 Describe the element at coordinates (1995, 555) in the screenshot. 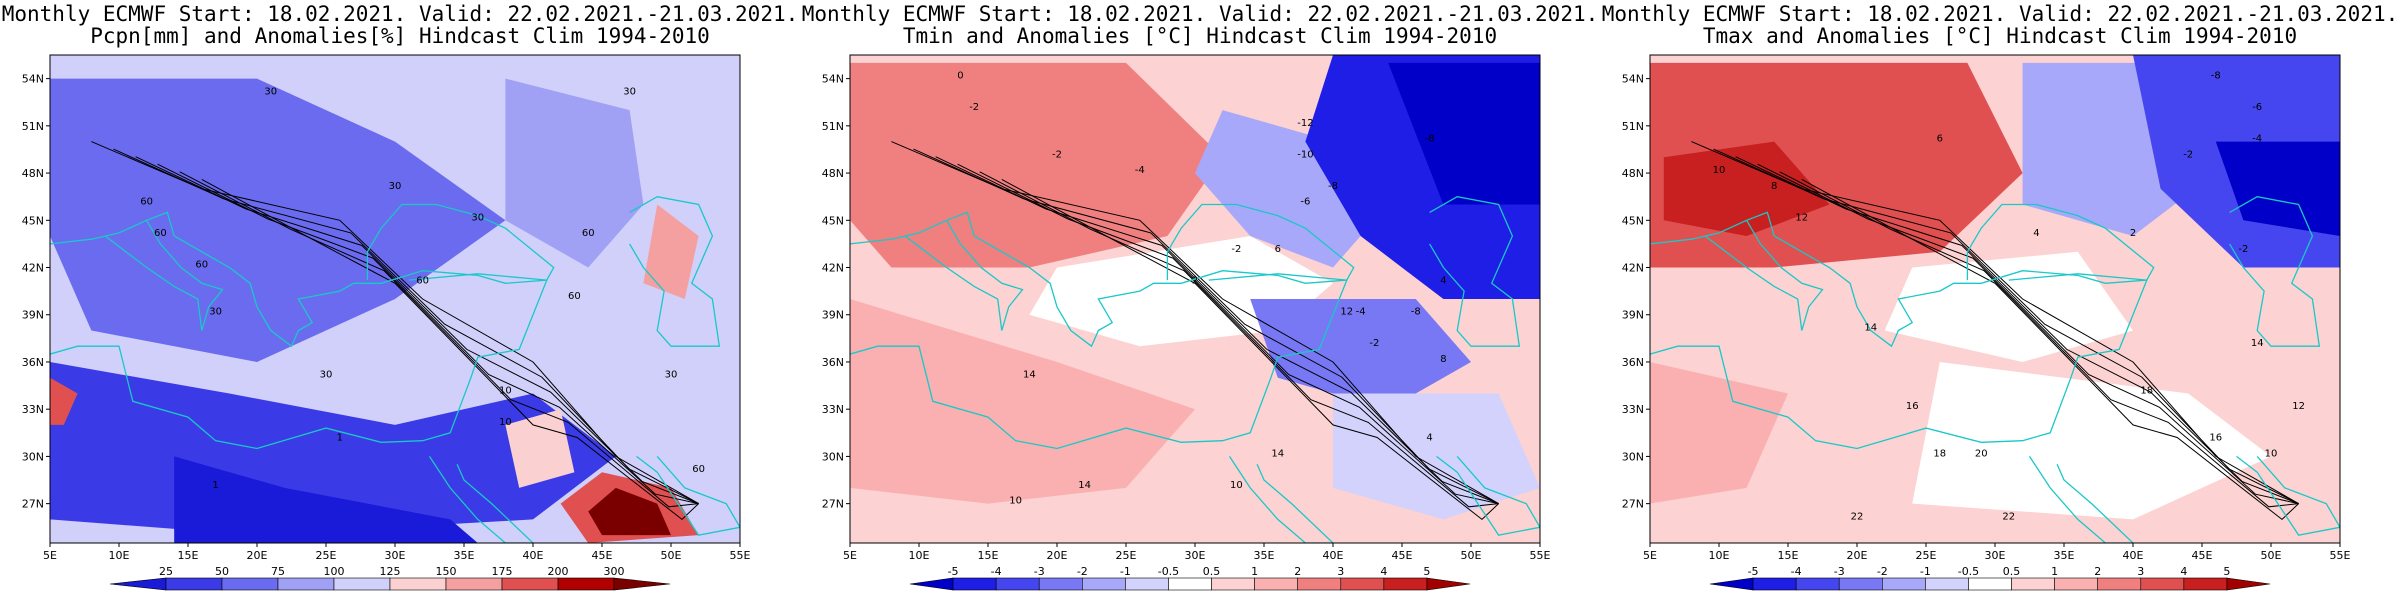

I see `lon-tick-label: 30E` at that location.